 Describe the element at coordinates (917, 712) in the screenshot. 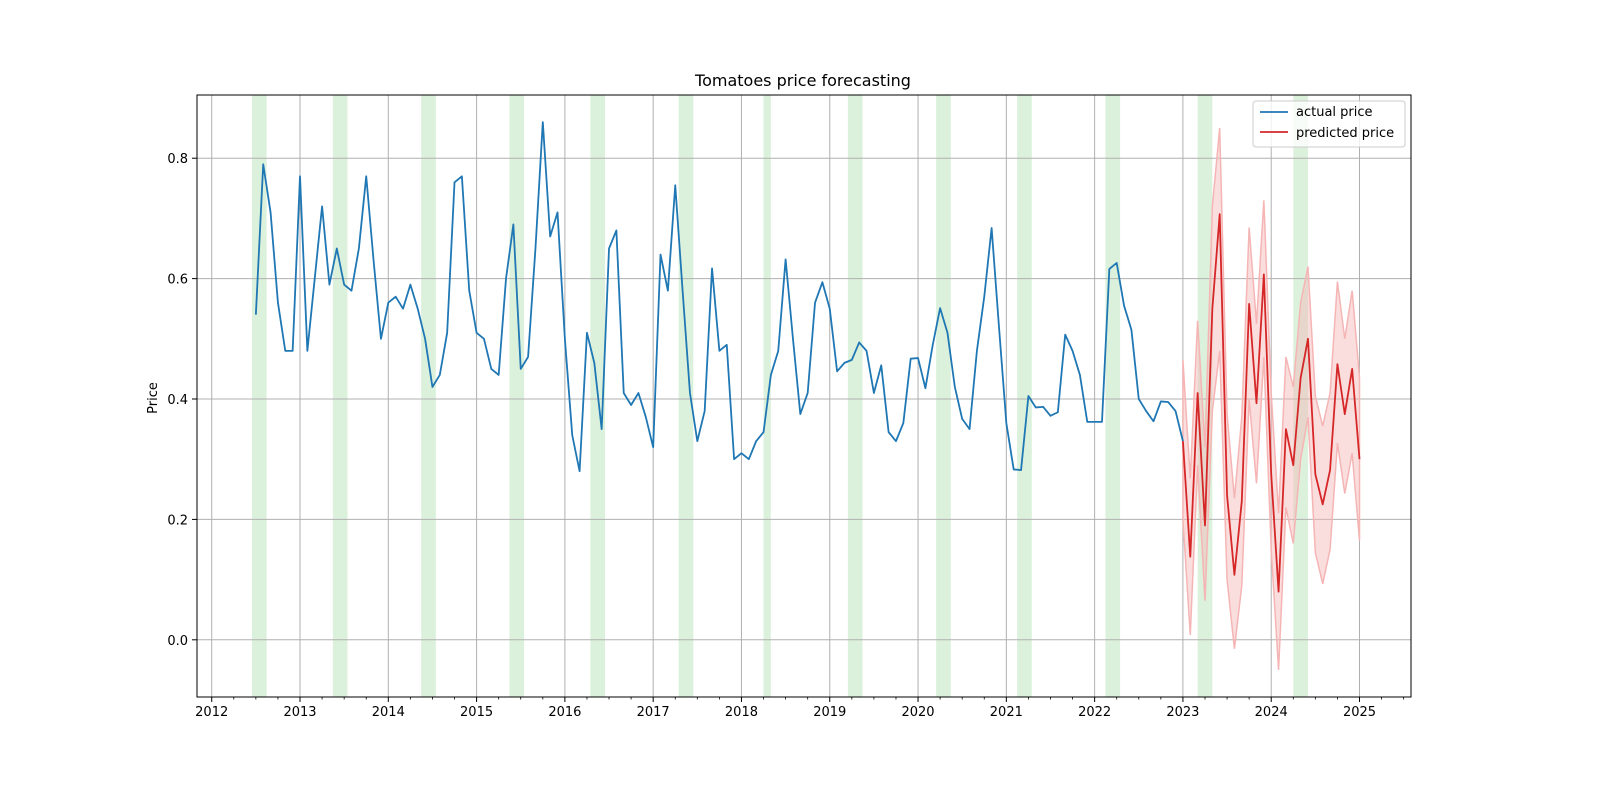

I see `x-tick-label: 2020` at that location.